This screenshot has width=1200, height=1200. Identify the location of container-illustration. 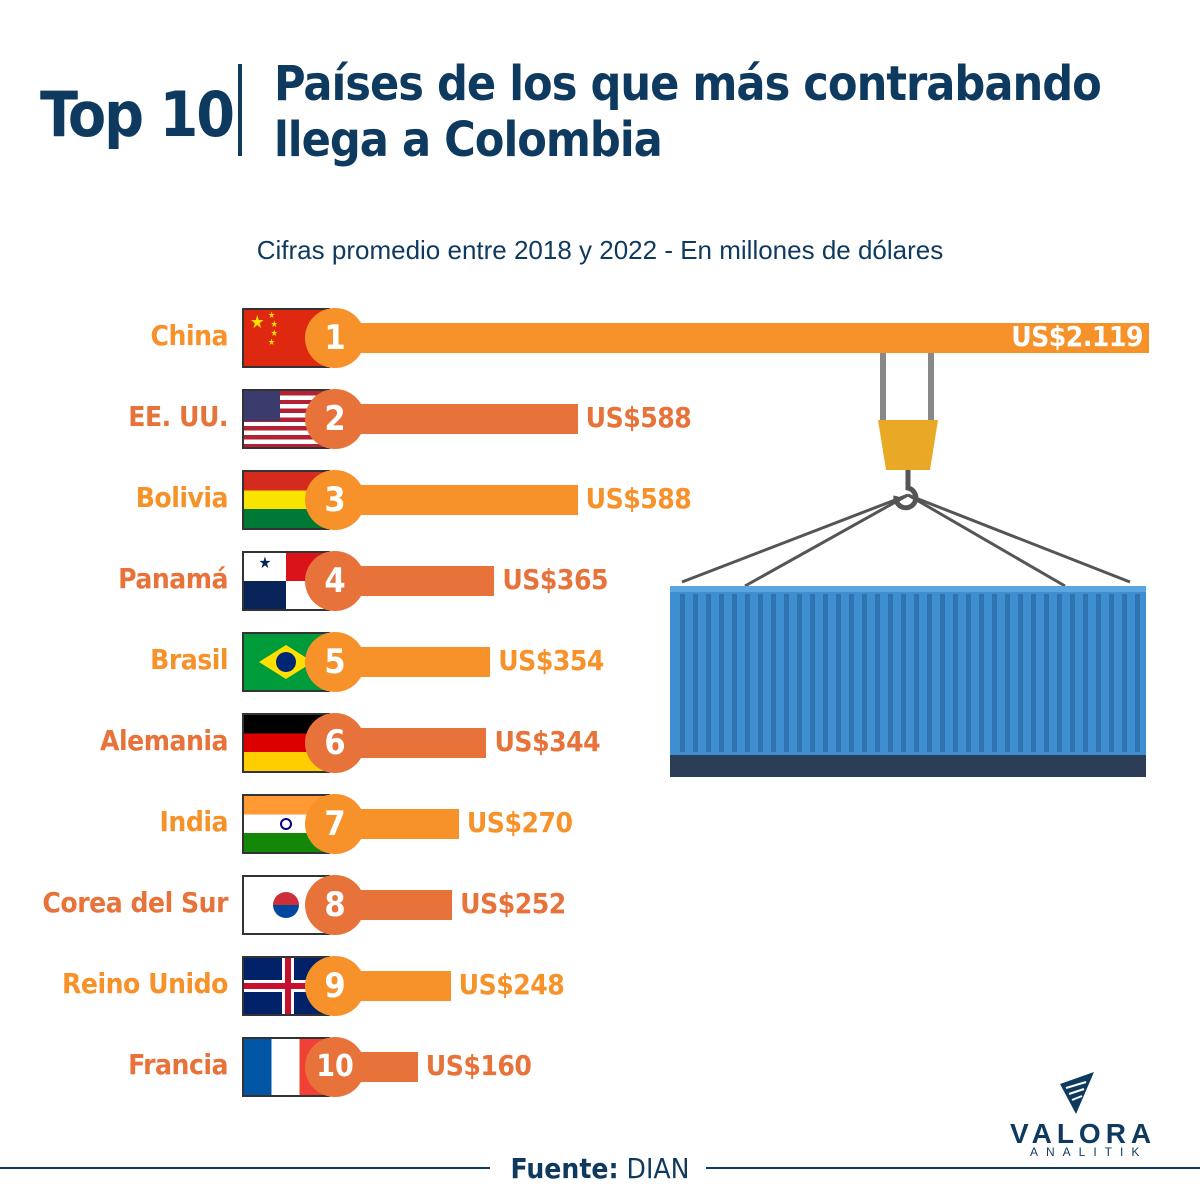
(908, 563).